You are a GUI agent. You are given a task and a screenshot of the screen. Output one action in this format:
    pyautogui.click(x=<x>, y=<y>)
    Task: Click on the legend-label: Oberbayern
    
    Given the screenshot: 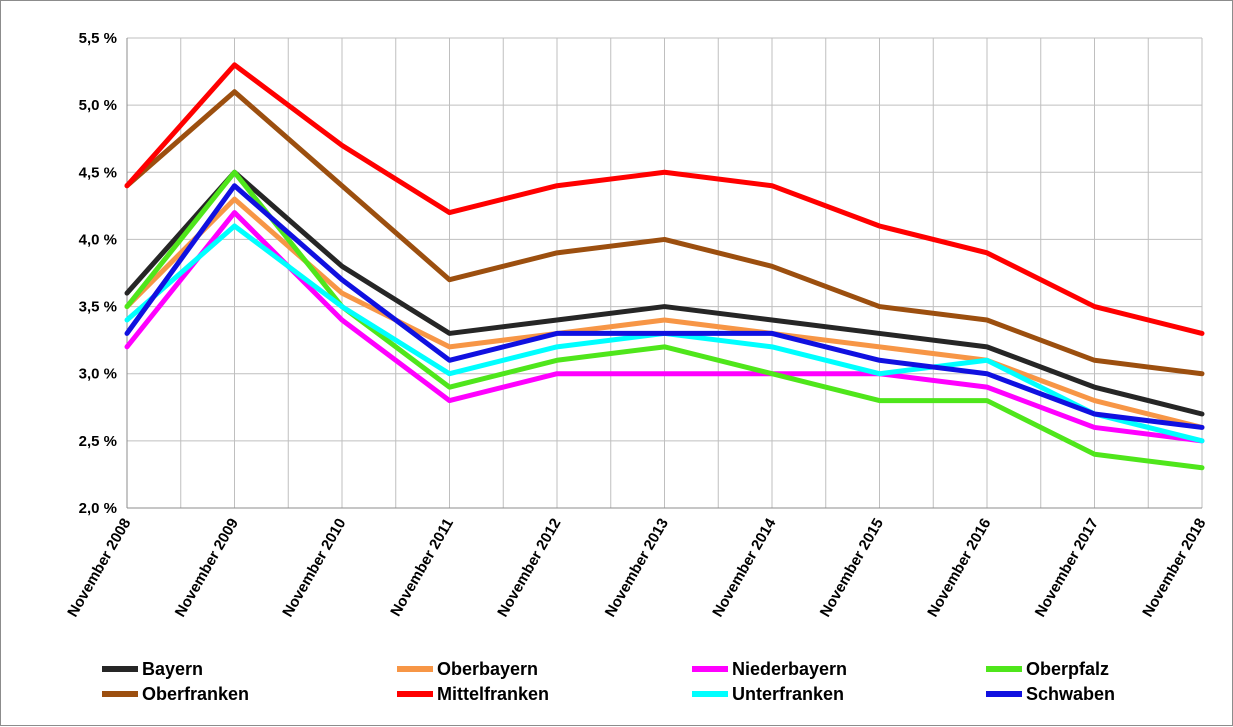 What is the action you would take?
    pyautogui.click(x=487, y=669)
    